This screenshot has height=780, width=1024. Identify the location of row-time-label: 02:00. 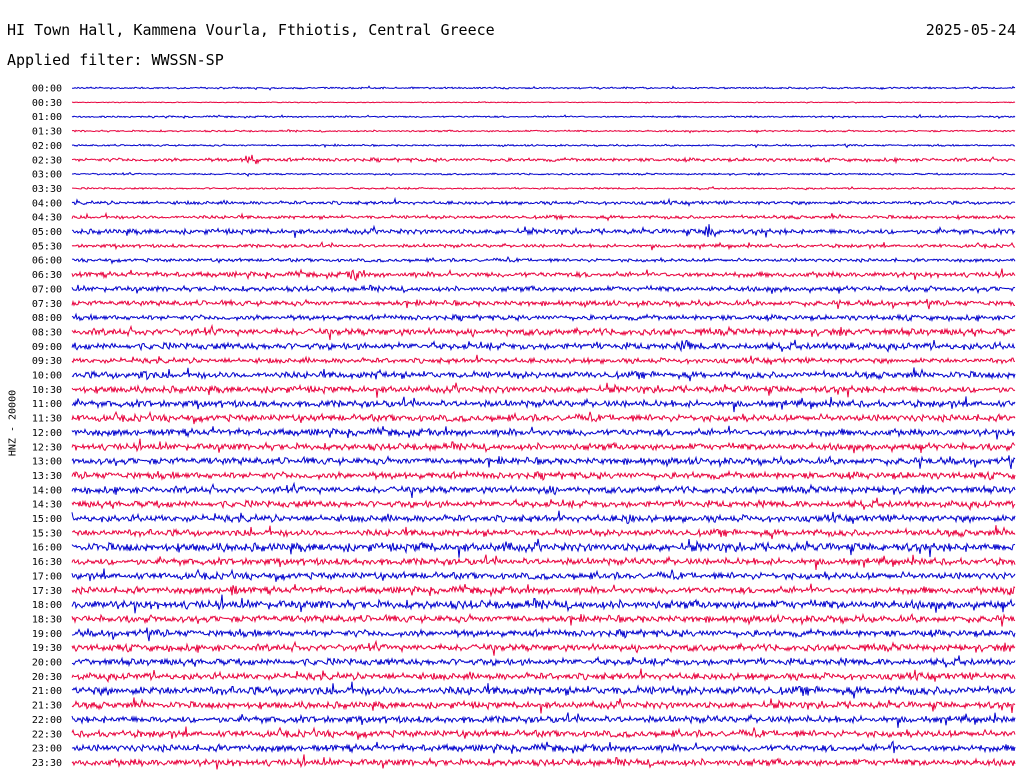
(47, 146).